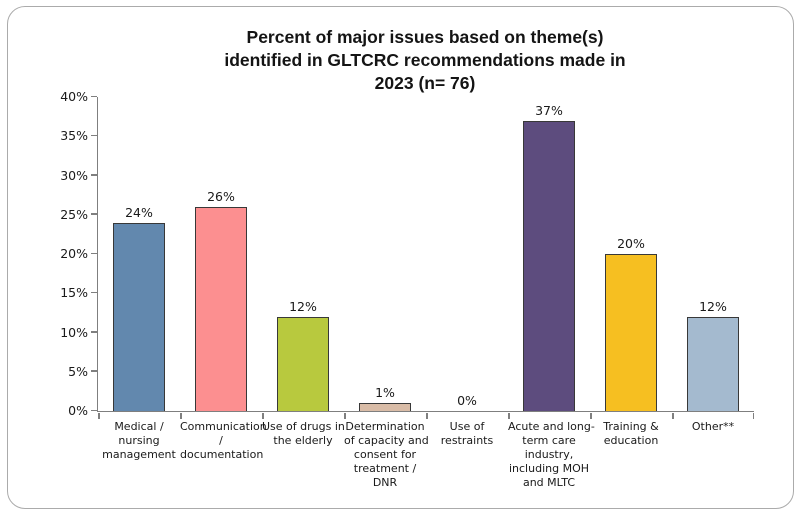 The width and height of the screenshot is (800, 514). Describe the element at coordinates (467, 426) in the screenshot. I see `category-label-line: Use of` at that location.